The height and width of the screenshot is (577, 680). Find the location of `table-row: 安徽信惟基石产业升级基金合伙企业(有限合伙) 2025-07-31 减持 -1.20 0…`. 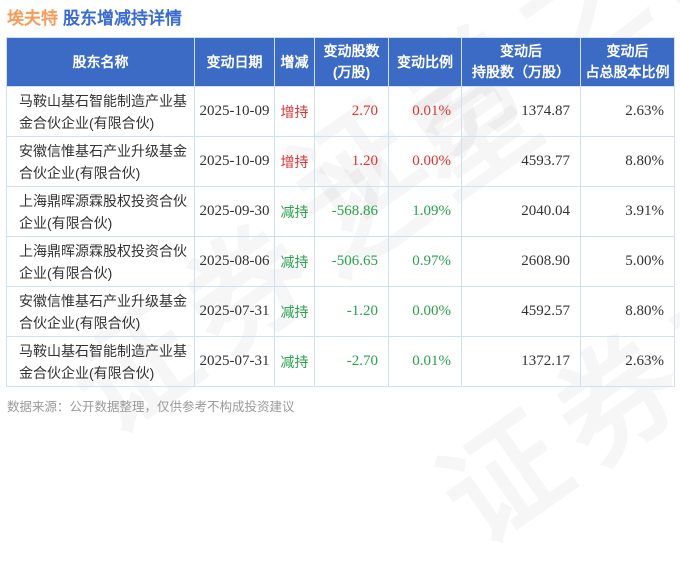

table-row: 安徽信惟基石产业升级基金合伙企业(有限合伙) 2025-07-31 减持 -1.20 0… is located at coordinates (340, 311).